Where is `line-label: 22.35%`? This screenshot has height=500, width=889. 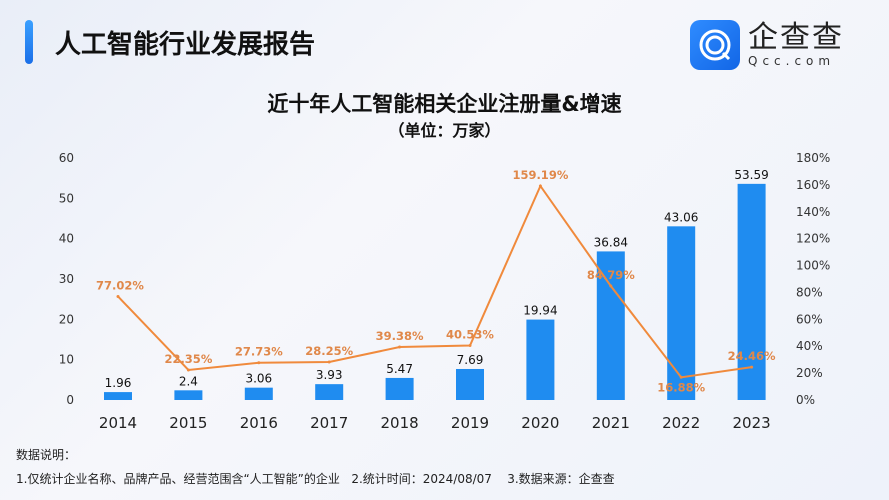
line-label: 22.35% is located at coordinates (188, 359).